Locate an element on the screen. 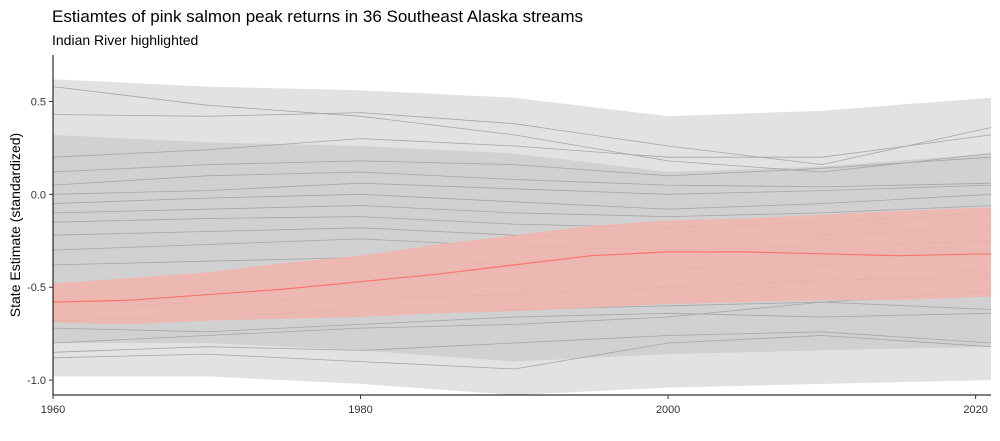 This screenshot has height=441, width=1000. y-tick-label: -1.0 is located at coordinates (36, 381).